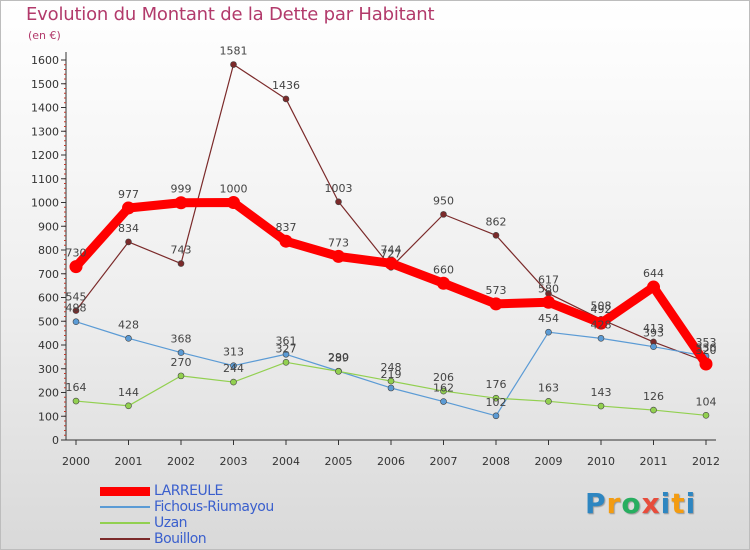 Image resolution: width=750 pixels, height=550 pixels. I want to click on legend-label: LARREULE, so click(188, 491).